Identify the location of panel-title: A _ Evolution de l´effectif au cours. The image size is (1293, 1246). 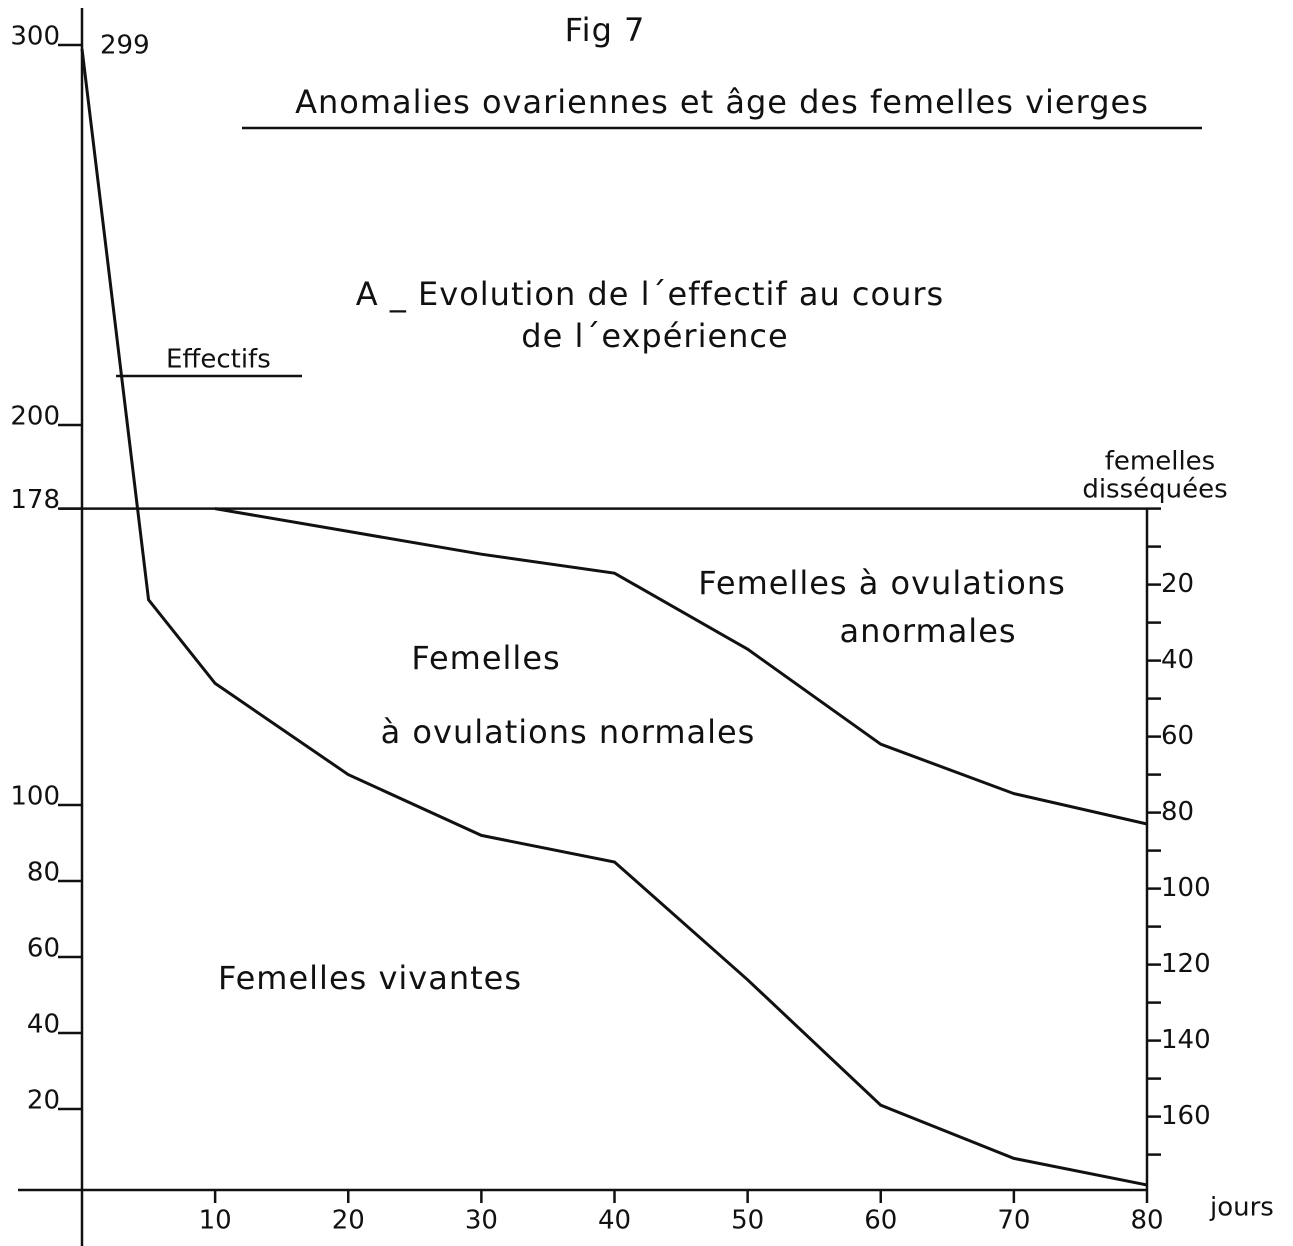
(650, 294).